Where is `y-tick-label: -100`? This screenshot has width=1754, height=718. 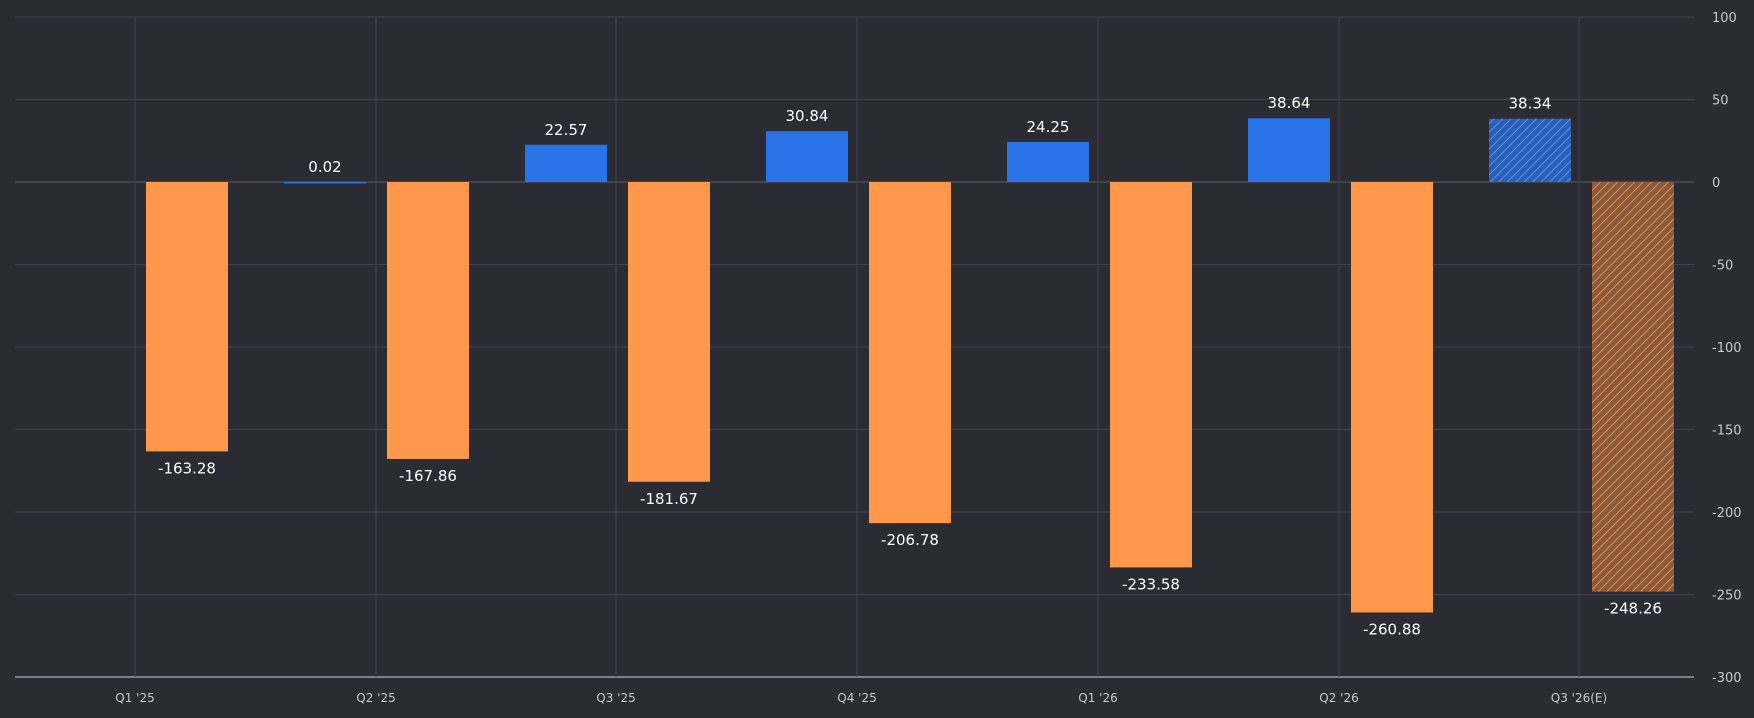
y-tick-label: -100 is located at coordinates (1727, 348).